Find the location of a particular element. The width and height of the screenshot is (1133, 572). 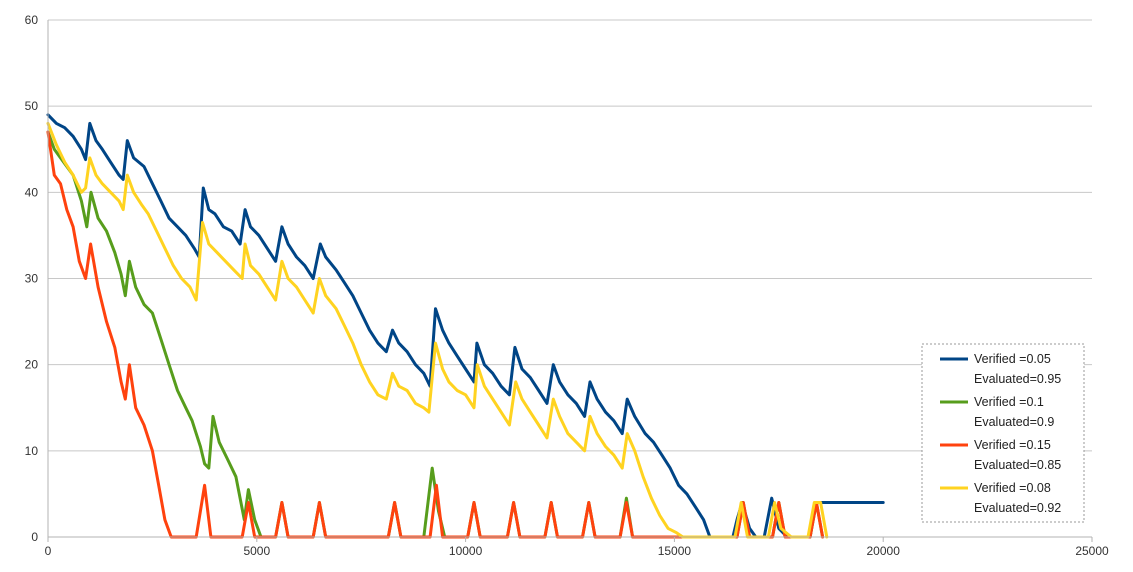

y-tick-label: 60 is located at coordinates (32, 20).